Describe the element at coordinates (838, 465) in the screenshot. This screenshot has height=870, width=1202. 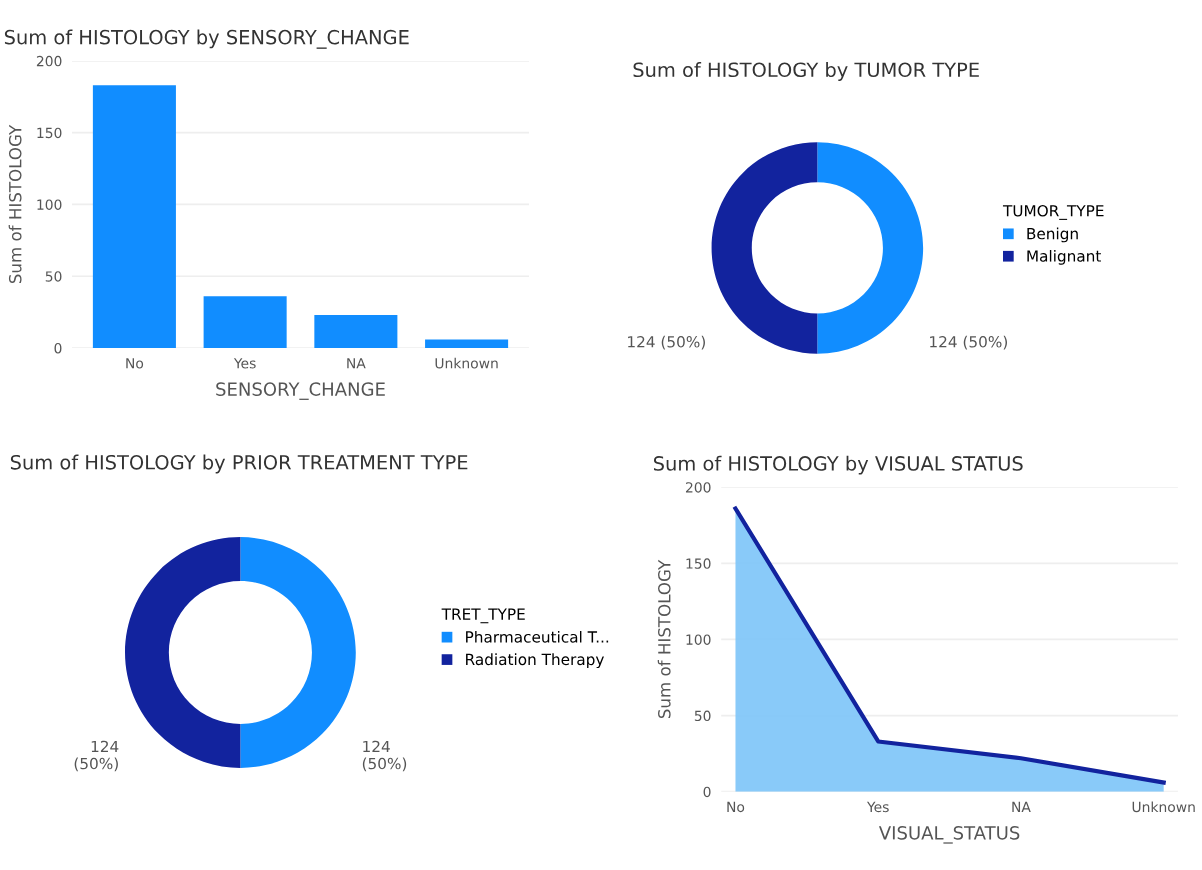
I see `chart-title: Sum of HISTOLOGY by VISUAL STATUS` at that location.